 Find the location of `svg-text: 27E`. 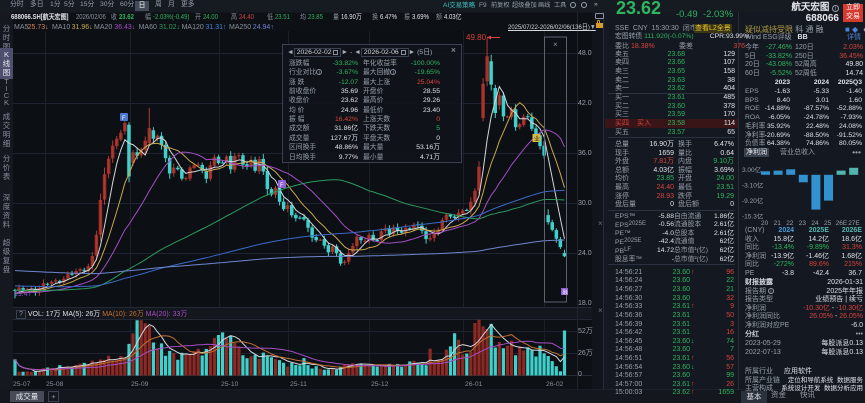

svg-text: 27E is located at coordinates (854, 223).